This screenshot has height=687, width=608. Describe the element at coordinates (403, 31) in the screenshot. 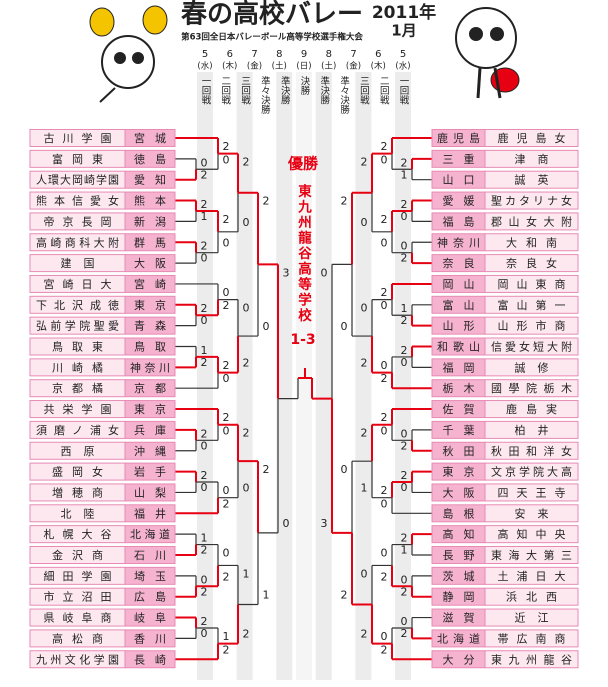

I see `month: 1月` at that location.